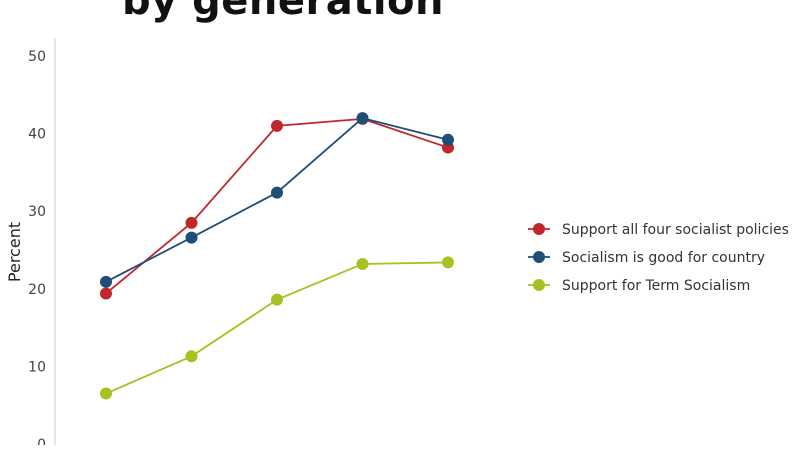 Image resolution: width=800 pixels, height=449 pixels. What do you see at coordinates (14, 252) in the screenshot?
I see `y-axis-title: Percent` at bounding box center [14, 252].